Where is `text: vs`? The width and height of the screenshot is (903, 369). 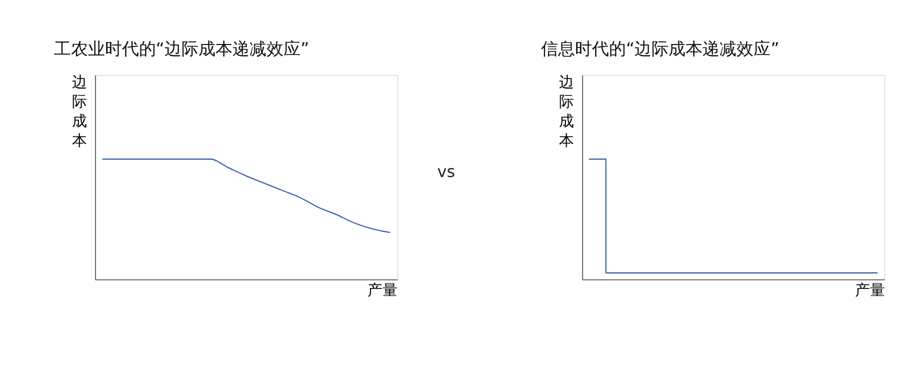 text: vs is located at coordinates (446, 172).